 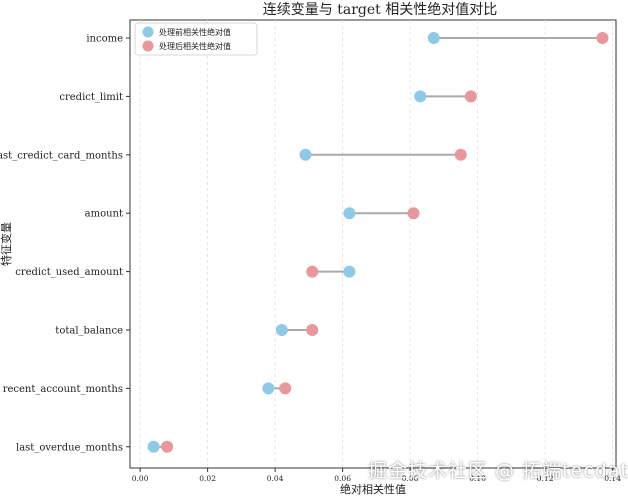 I want to click on y-tick-label: credict_limit, so click(x=91, y=97).